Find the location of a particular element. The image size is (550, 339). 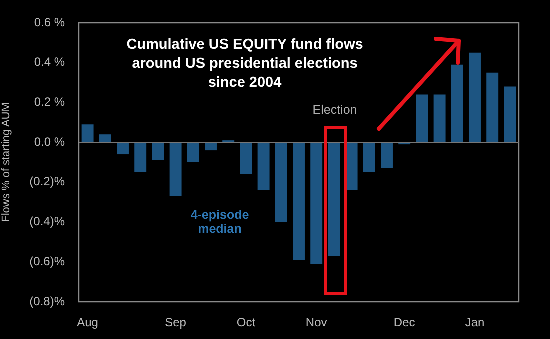

annotation: 4-episode median is located at coordinates (220, 222).